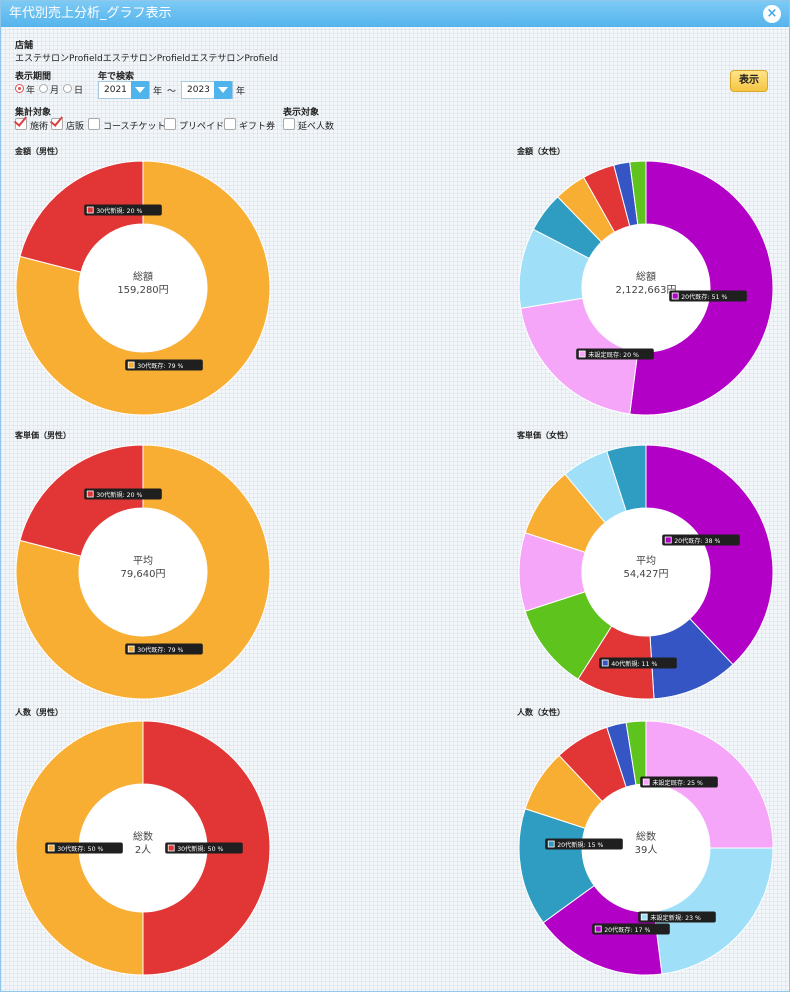 The height and width of the screenshot is (993, 790). What do you see at coordinates (67, 88) in the screenshot?
I see `period-radio-day` at bounding box center [67, 88].